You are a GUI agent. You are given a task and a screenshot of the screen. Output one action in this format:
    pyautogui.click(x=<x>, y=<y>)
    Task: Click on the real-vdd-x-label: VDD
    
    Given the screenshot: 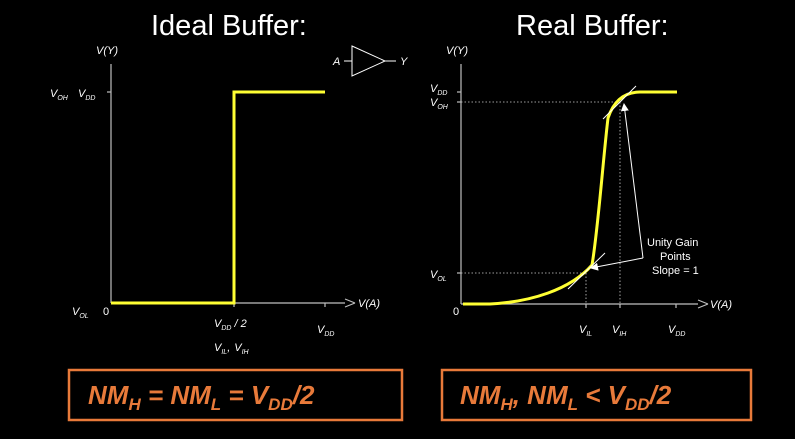 What is the action you would take?
    pyautogui.click(x=676, y=331)
    